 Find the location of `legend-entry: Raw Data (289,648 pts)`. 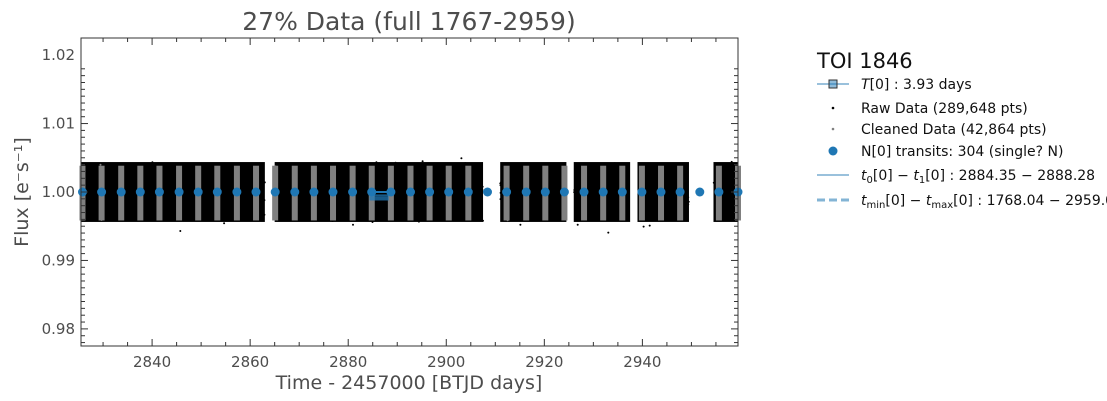

legend-entry: Raw Data (289,648 pts) is located at coordinates (929, 109).